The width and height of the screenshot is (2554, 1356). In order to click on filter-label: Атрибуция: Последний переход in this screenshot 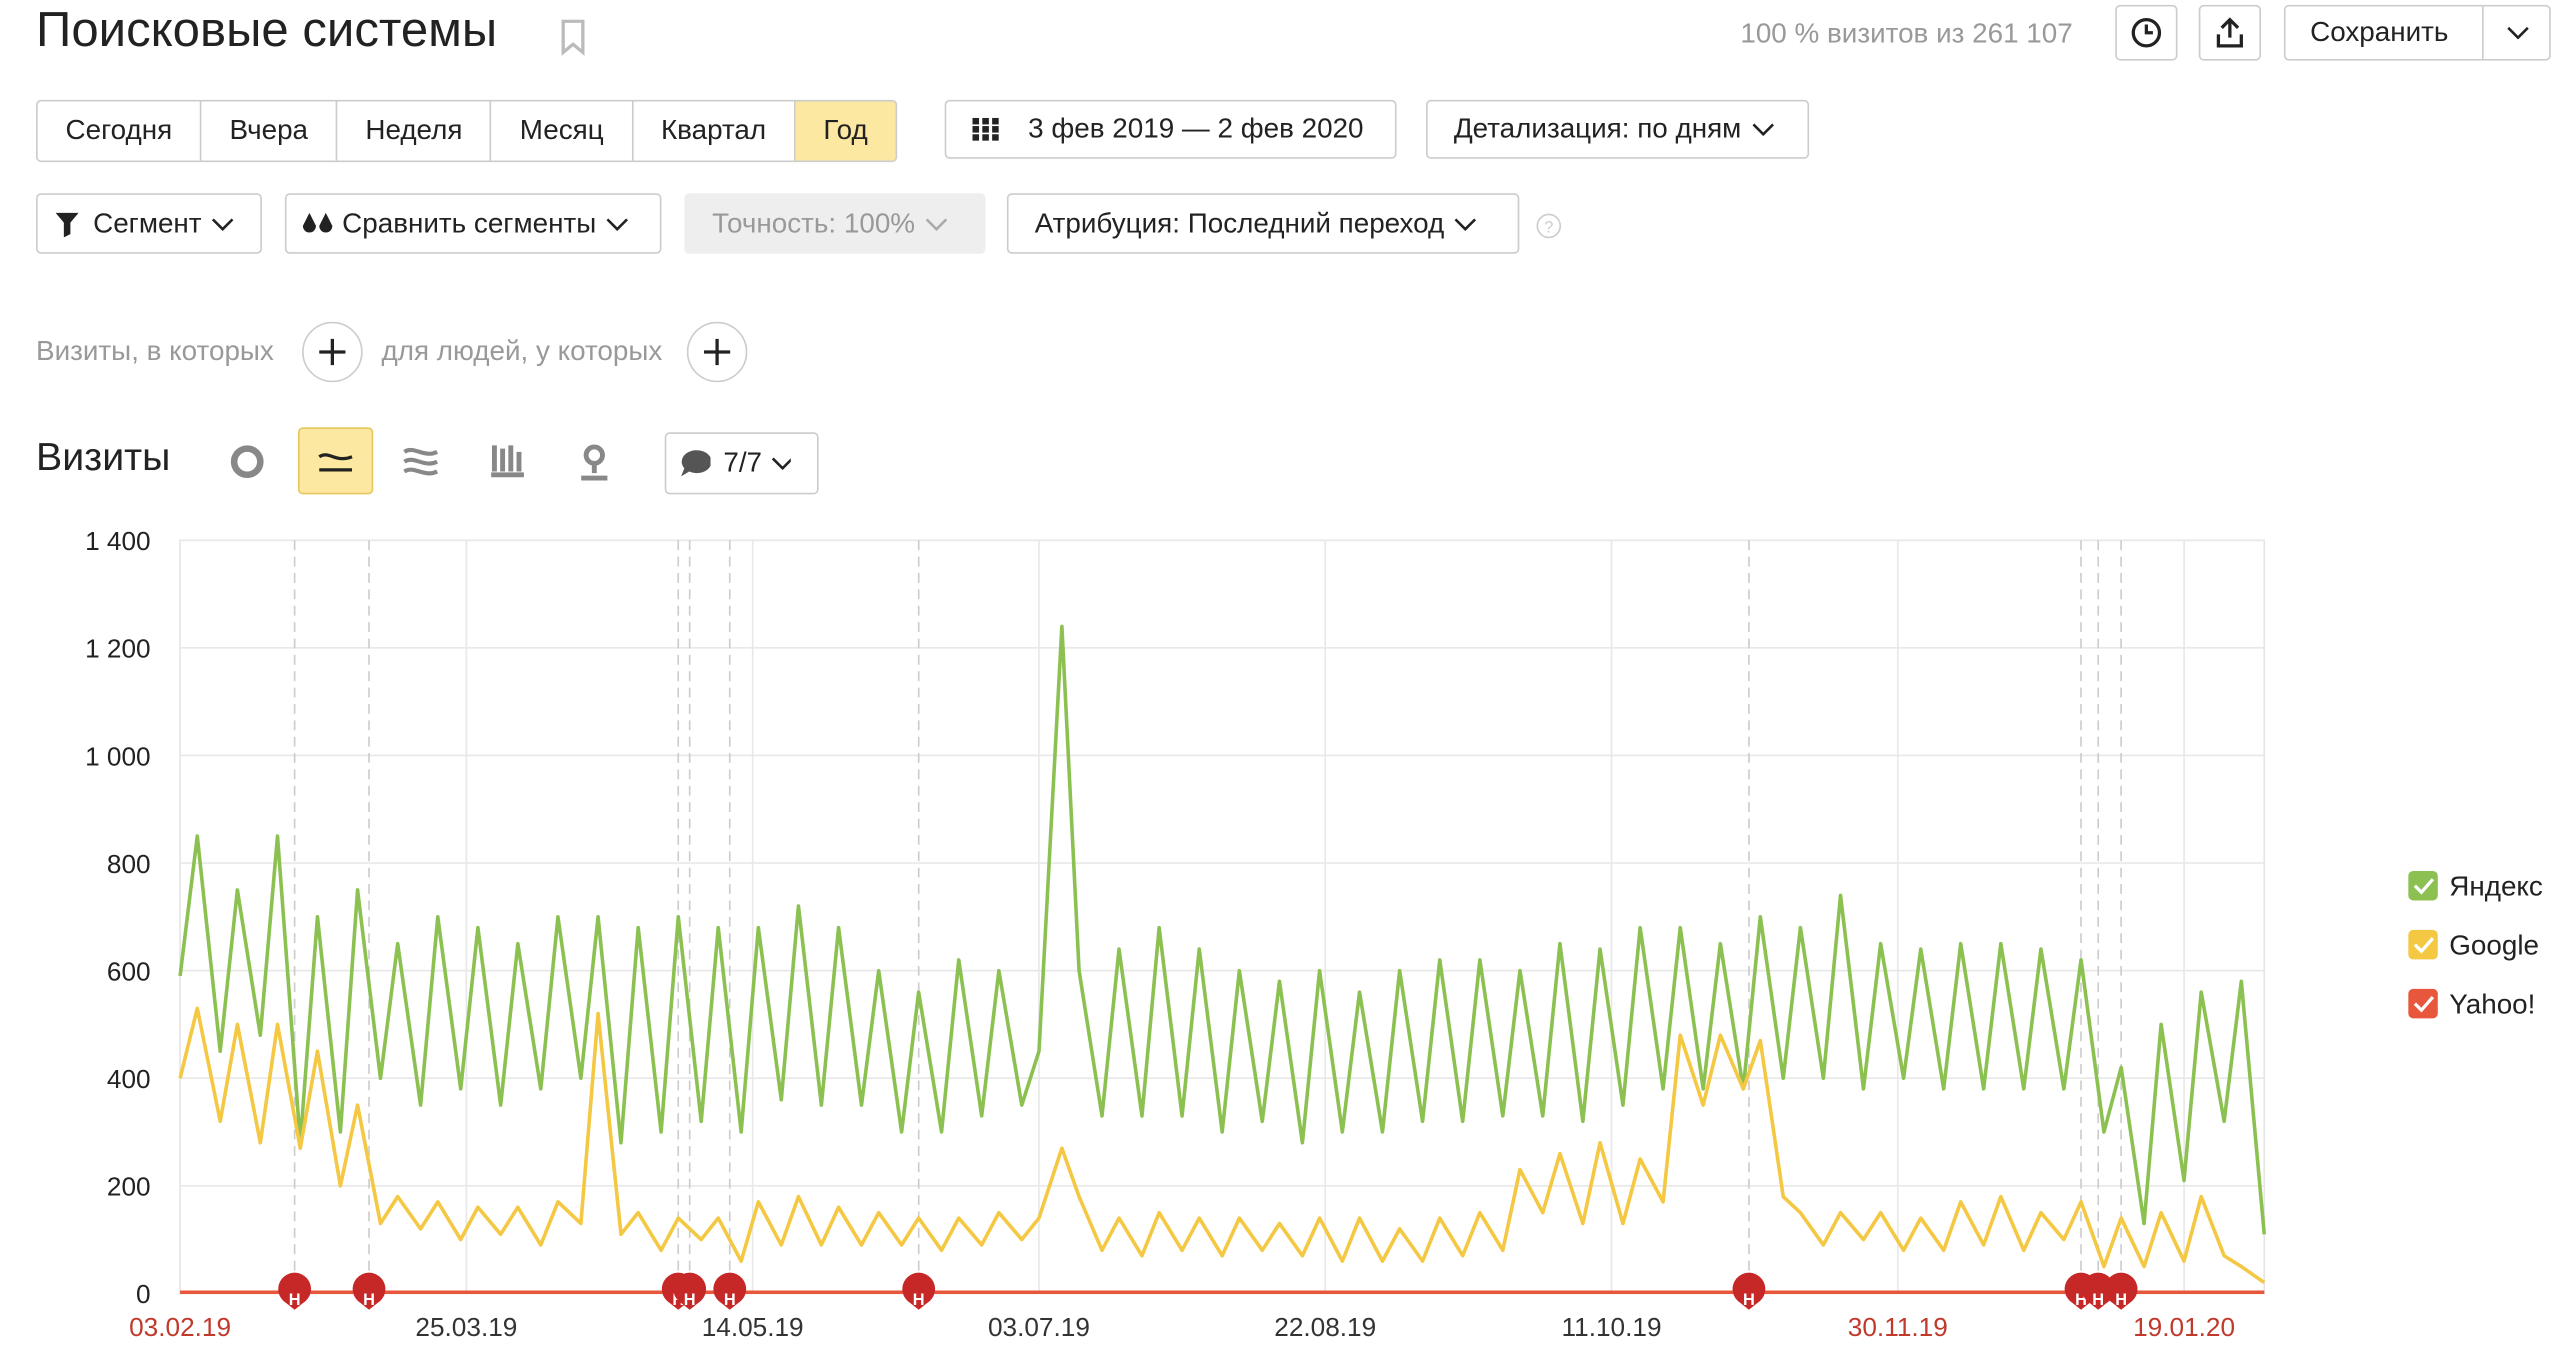, I will do `click(1239, 223)`.